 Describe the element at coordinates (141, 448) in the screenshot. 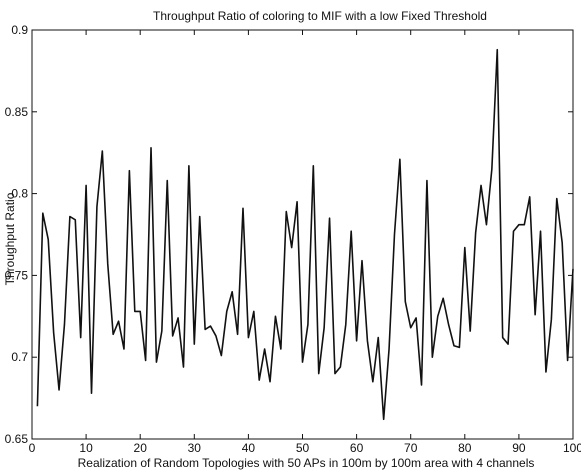

I see `x-tick-label: 20` at that location.